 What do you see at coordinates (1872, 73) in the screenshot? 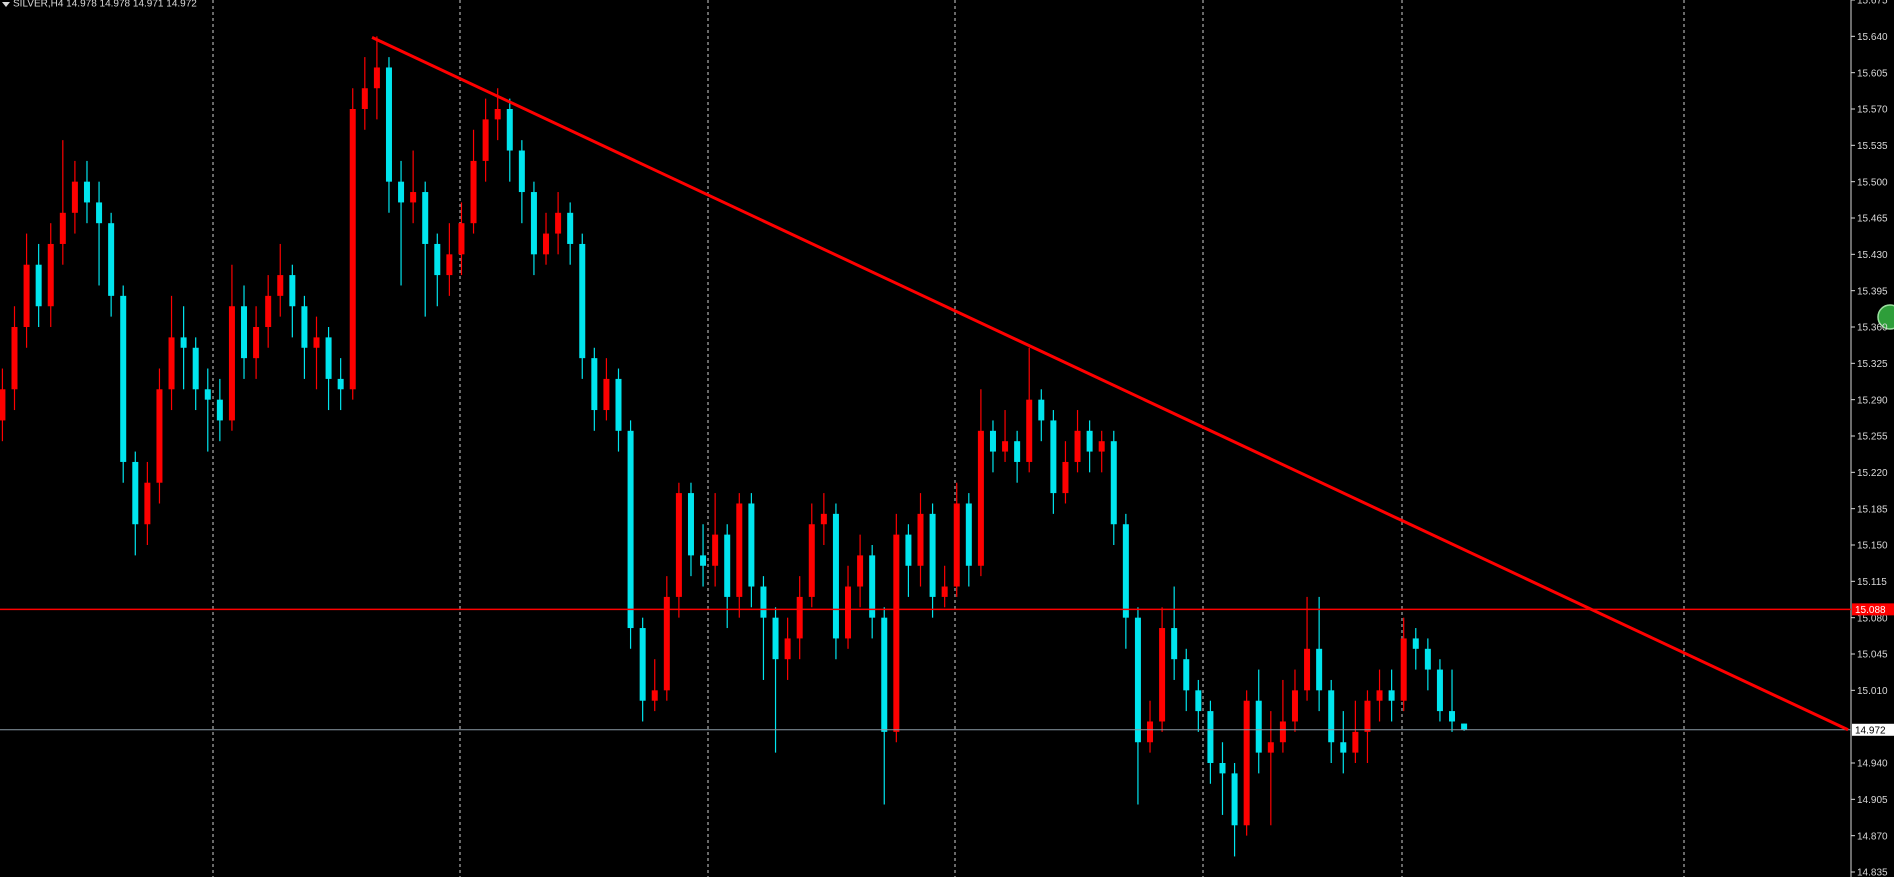
I see `y-tick-label: 15.605` at bounding box center [1872, 73].